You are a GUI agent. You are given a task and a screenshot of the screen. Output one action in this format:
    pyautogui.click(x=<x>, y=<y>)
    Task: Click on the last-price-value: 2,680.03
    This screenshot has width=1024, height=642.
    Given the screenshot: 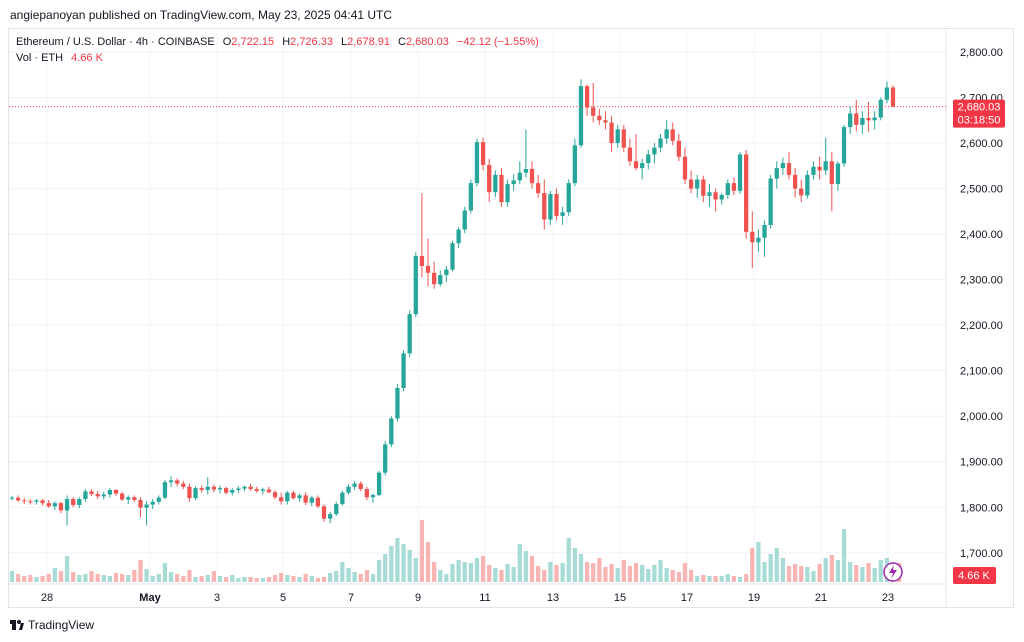 What is the action you would take?
    pyautogui.click(x=979, y=108)
    